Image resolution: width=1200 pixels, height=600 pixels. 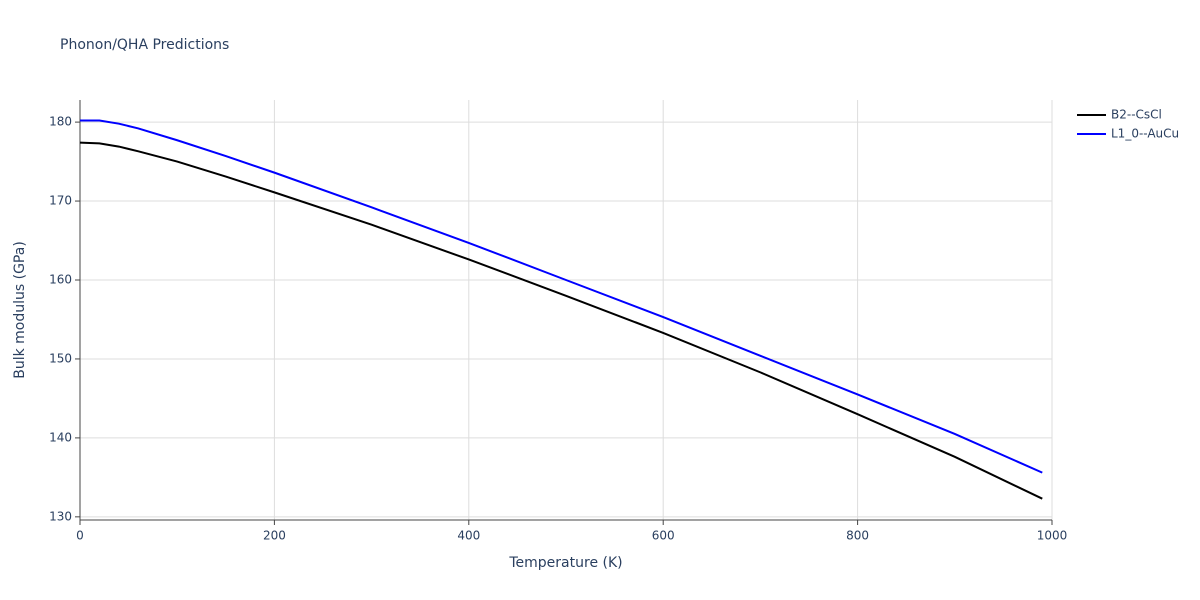 I want to click on x-tick-label: 1000, so click(x=1052, y=536).